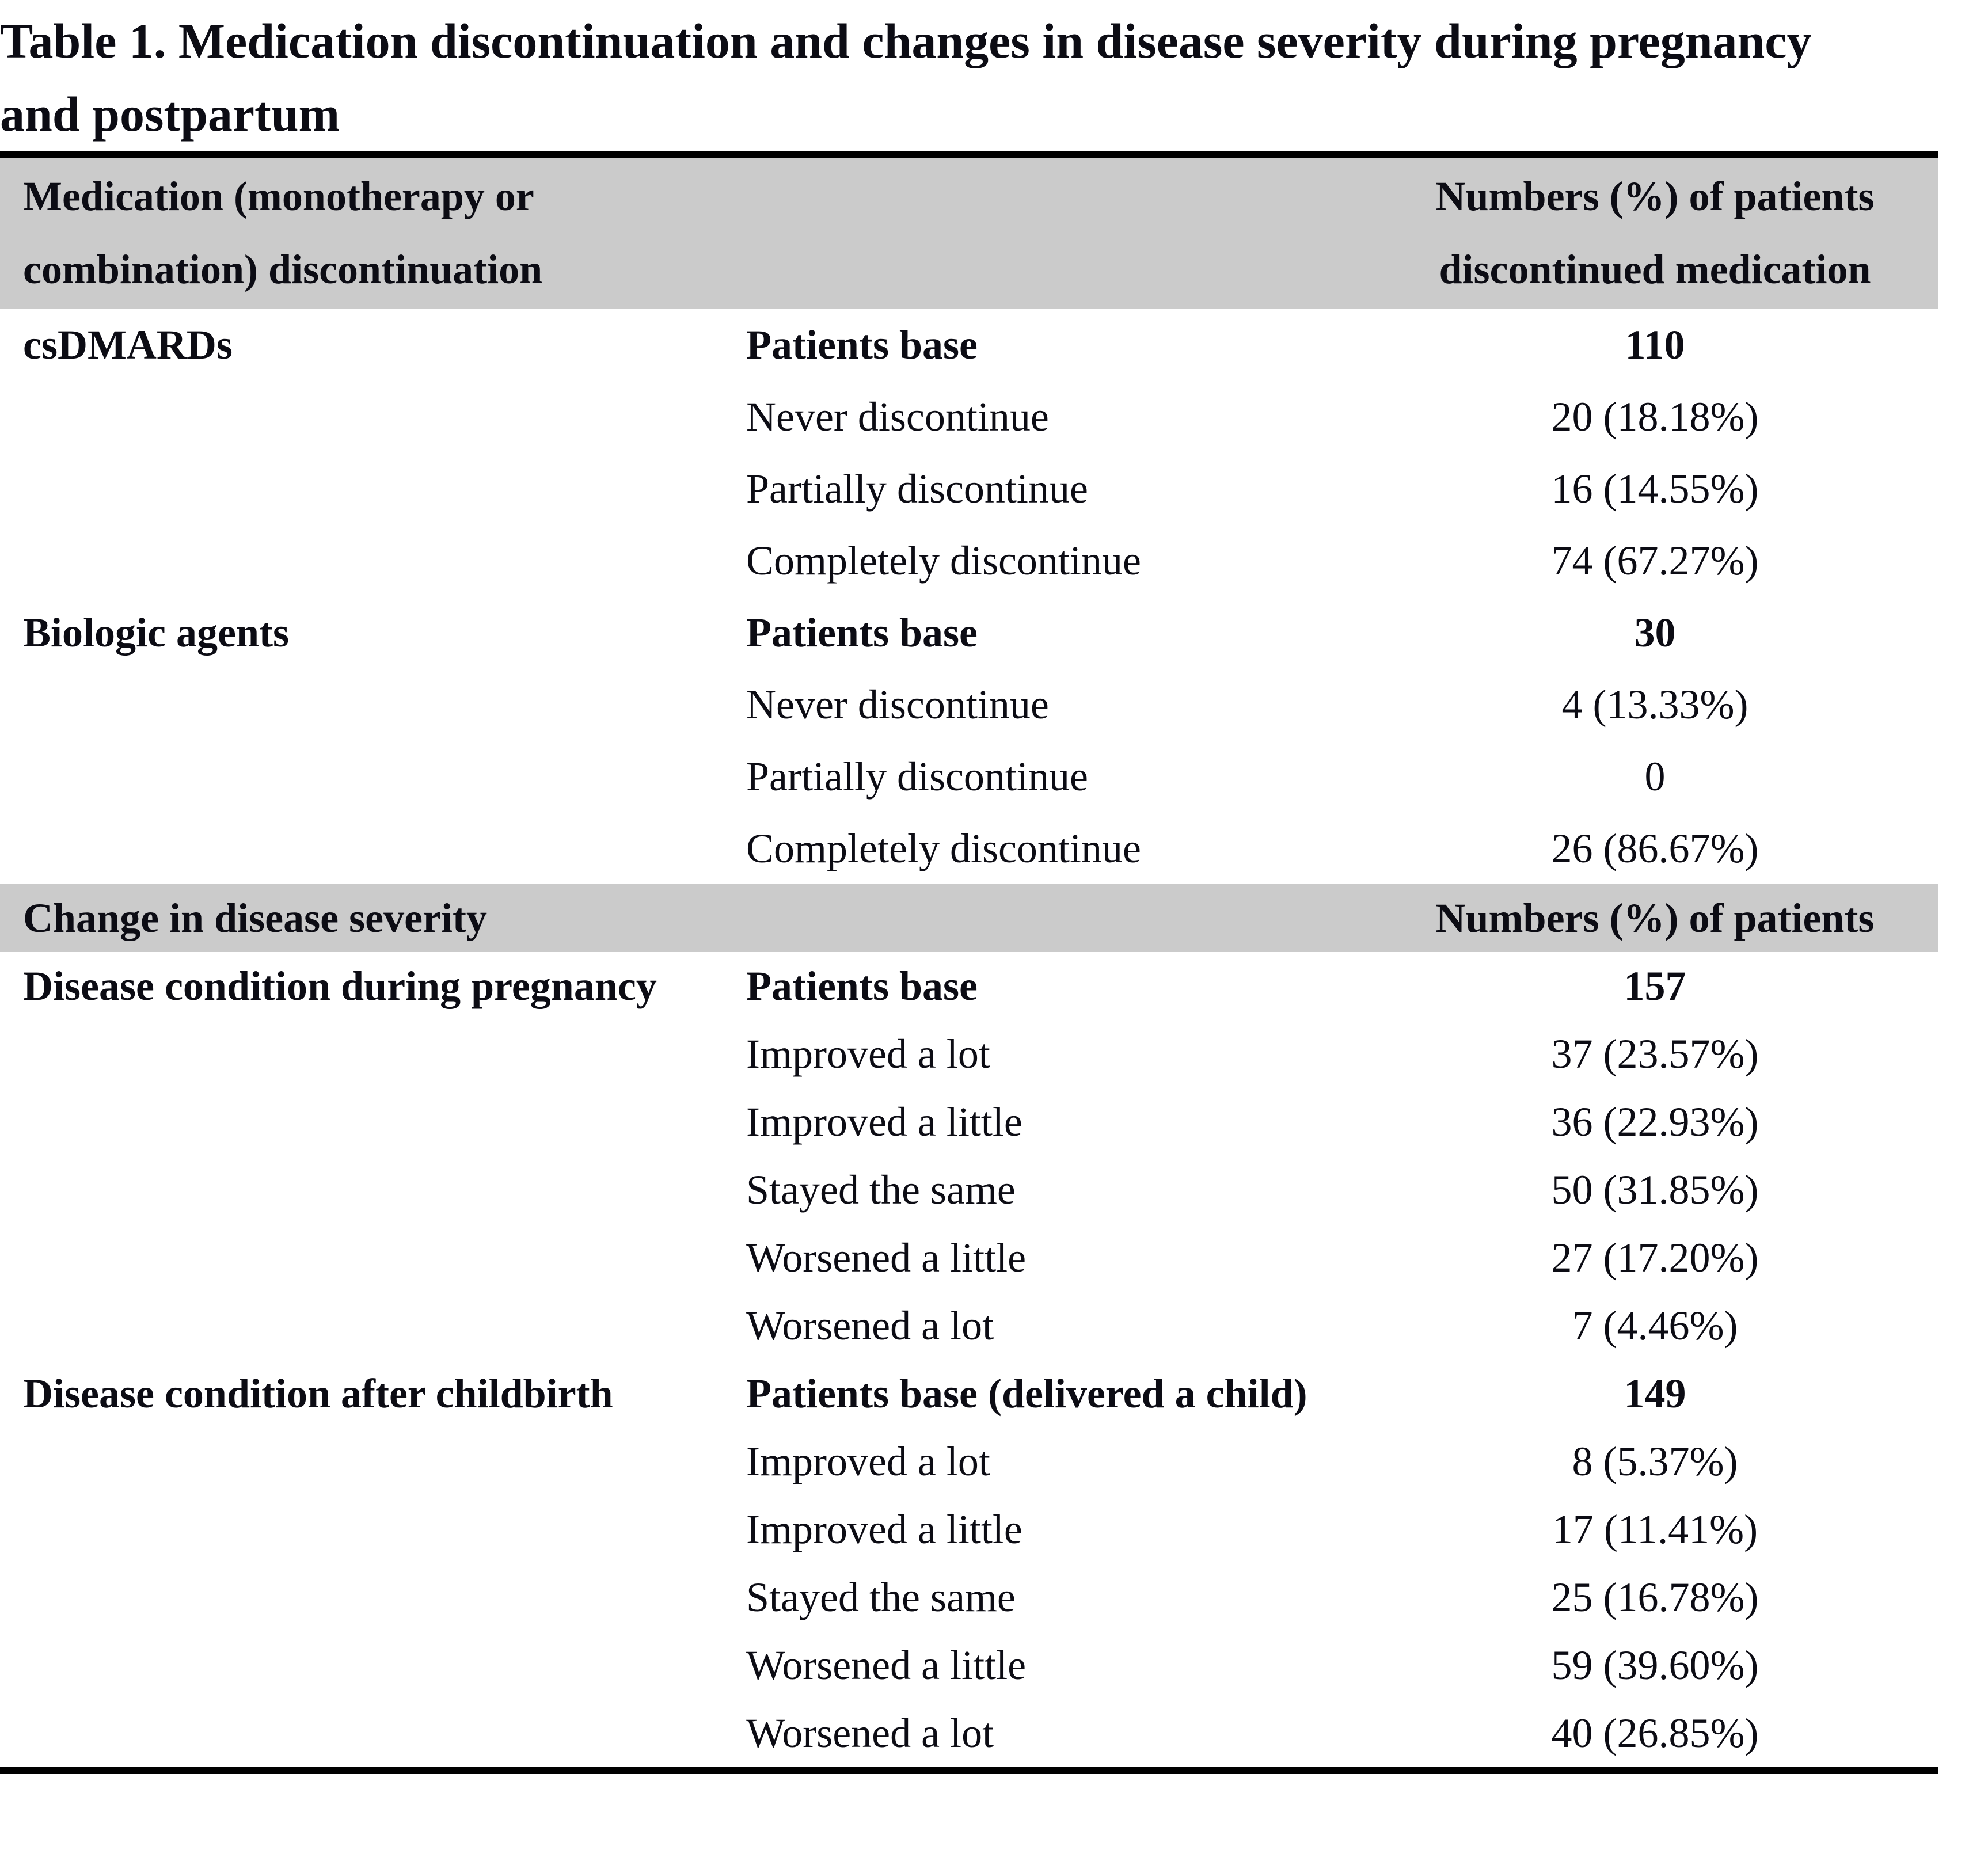  What do you see at coordinates (156, 633) in the screenshot?
I see `row-group-label: Biologic agents` at bounding box center [156, 633].